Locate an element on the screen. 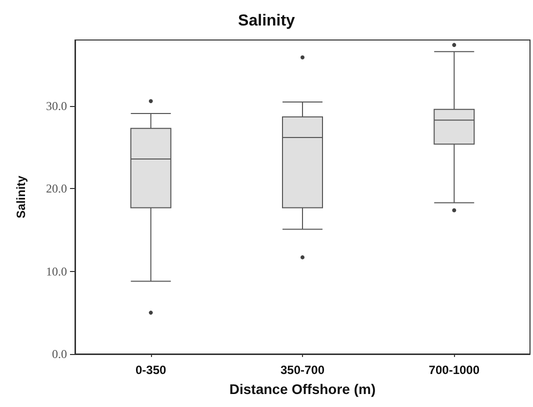 This screenshot has height=407, width=533. y-axis-title: Salinity is located at coordinates (21, 196).